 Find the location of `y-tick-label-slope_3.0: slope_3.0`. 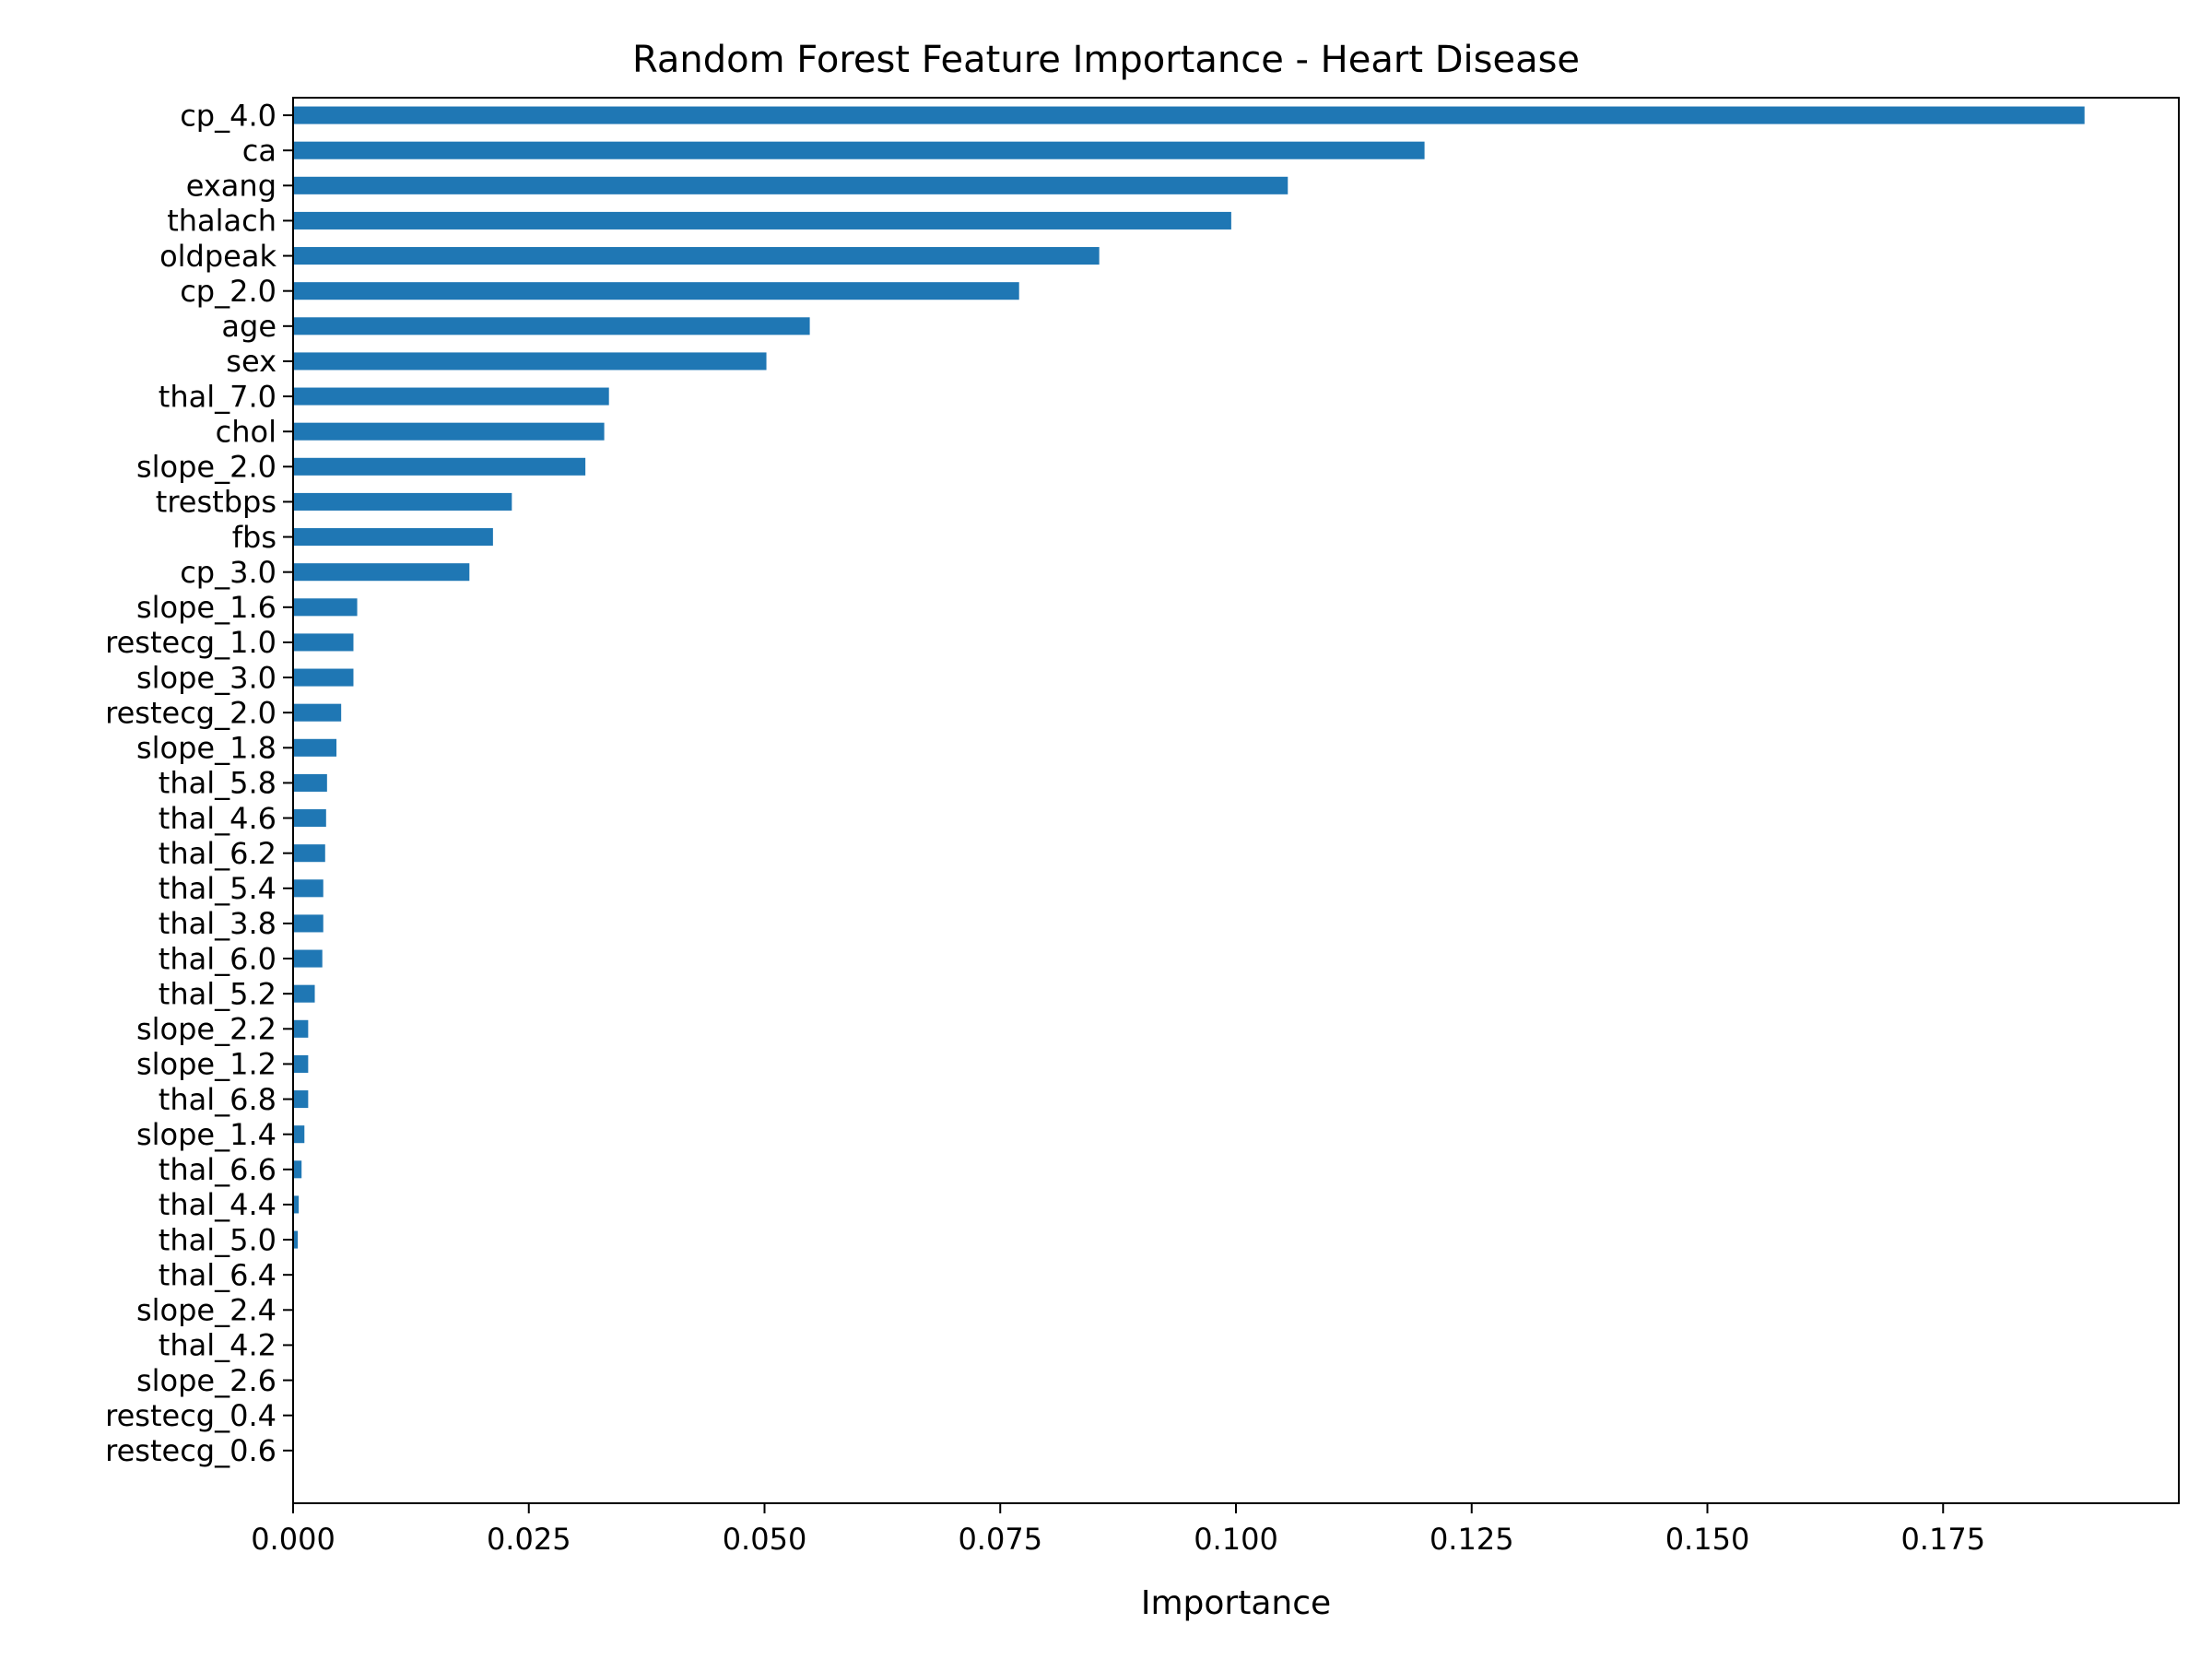

y-tick-label-slope_3.0: slope_3.0 is located at coordinates (206, 677).